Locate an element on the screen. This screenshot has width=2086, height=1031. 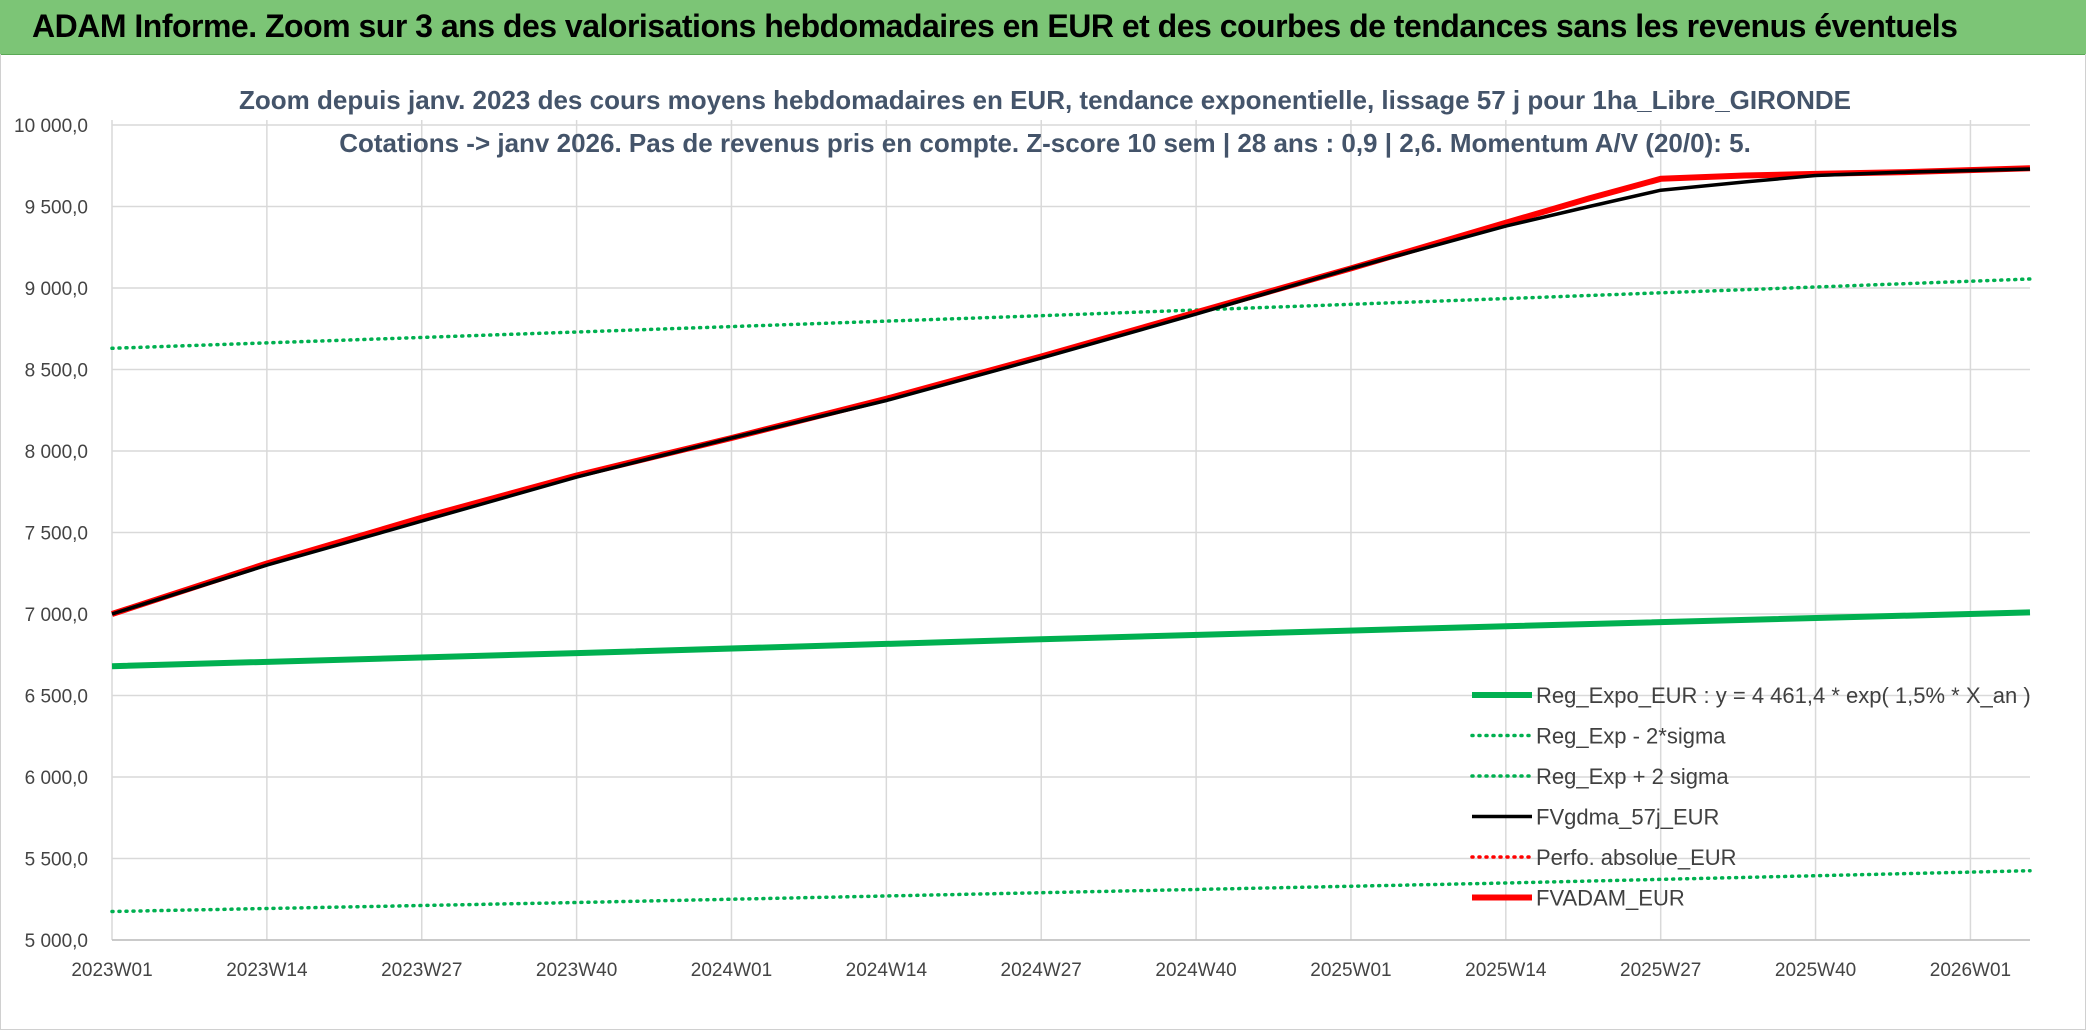
y-tick-label: 5 000,0 is located at coordinates (56, 941).